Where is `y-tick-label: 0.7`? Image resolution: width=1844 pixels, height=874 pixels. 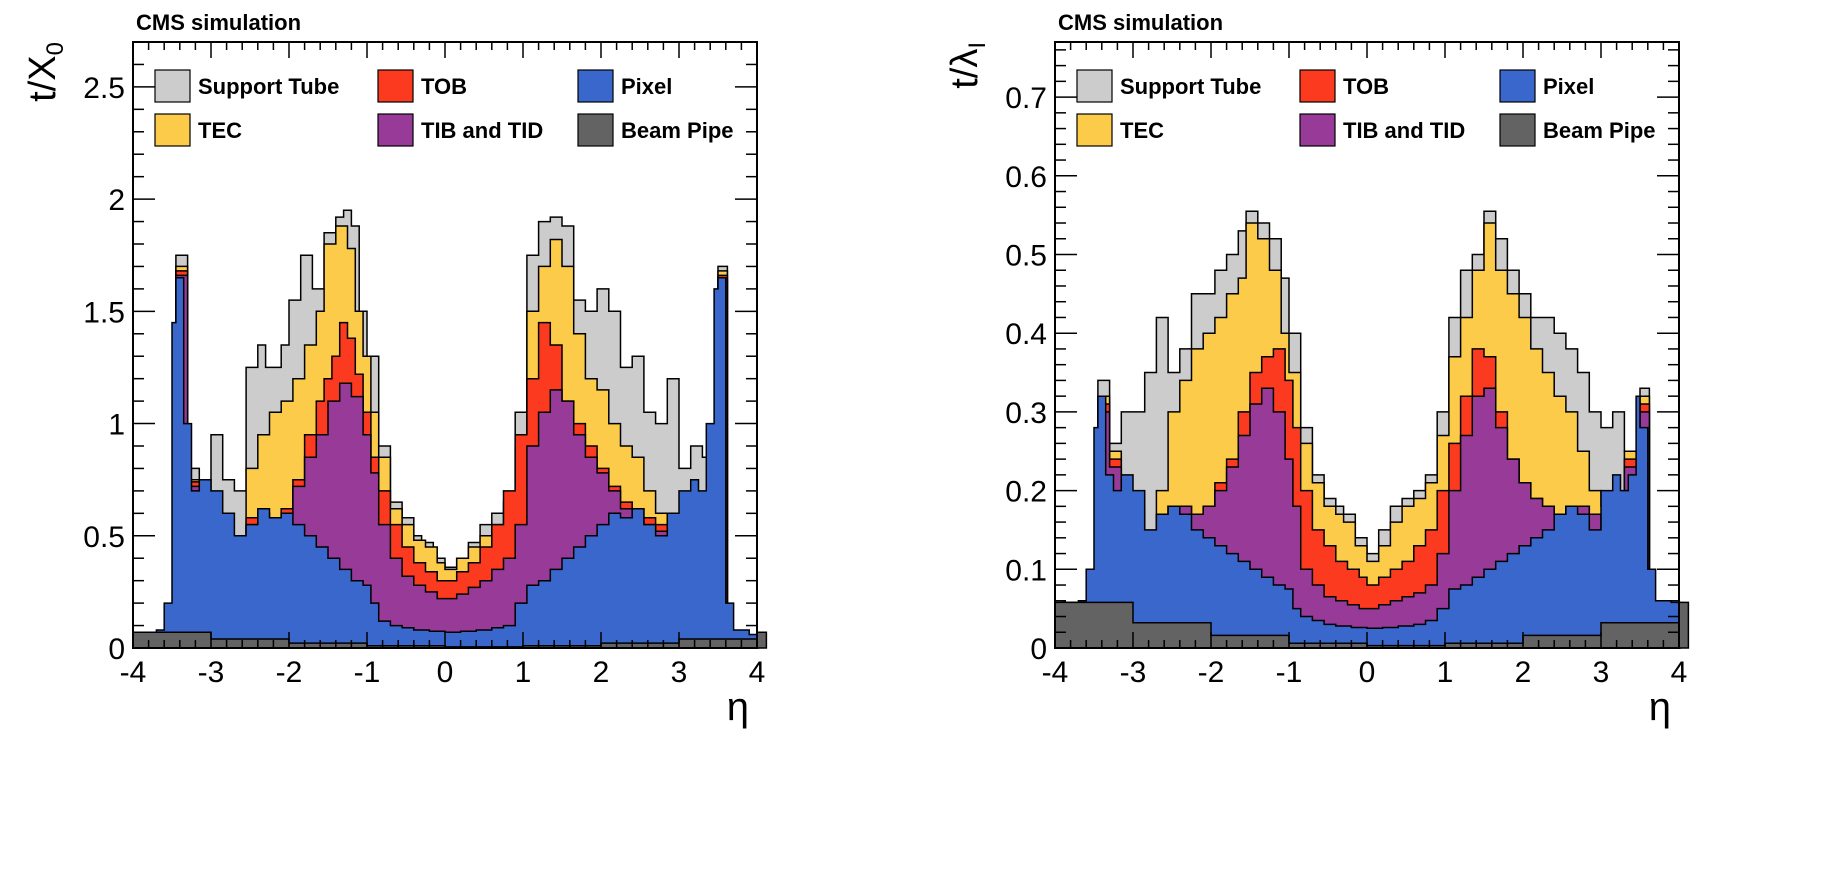 y-tick-label: 0.7 is located at coordinates (1026, 98).